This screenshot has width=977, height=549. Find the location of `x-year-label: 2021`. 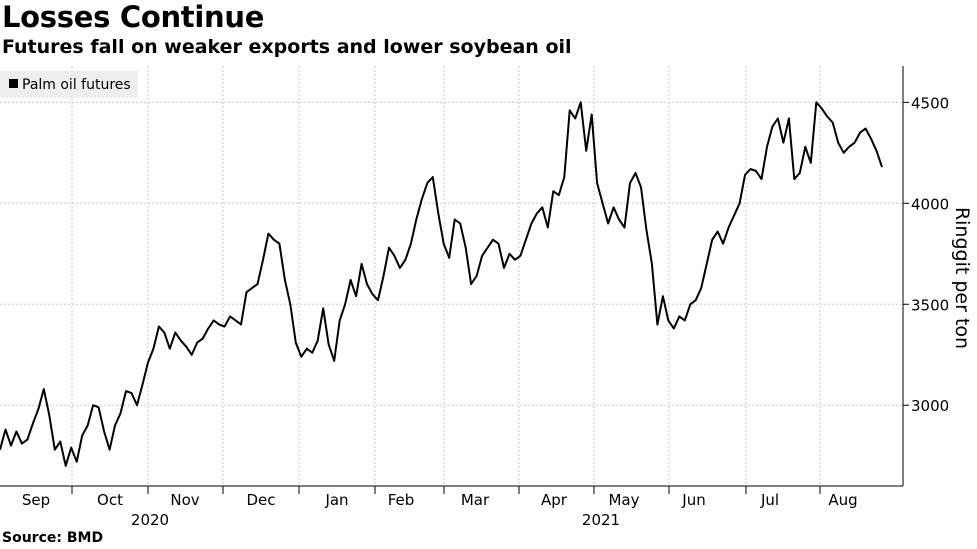

x-year-label: 2021 is located at coordinates (601, 520).